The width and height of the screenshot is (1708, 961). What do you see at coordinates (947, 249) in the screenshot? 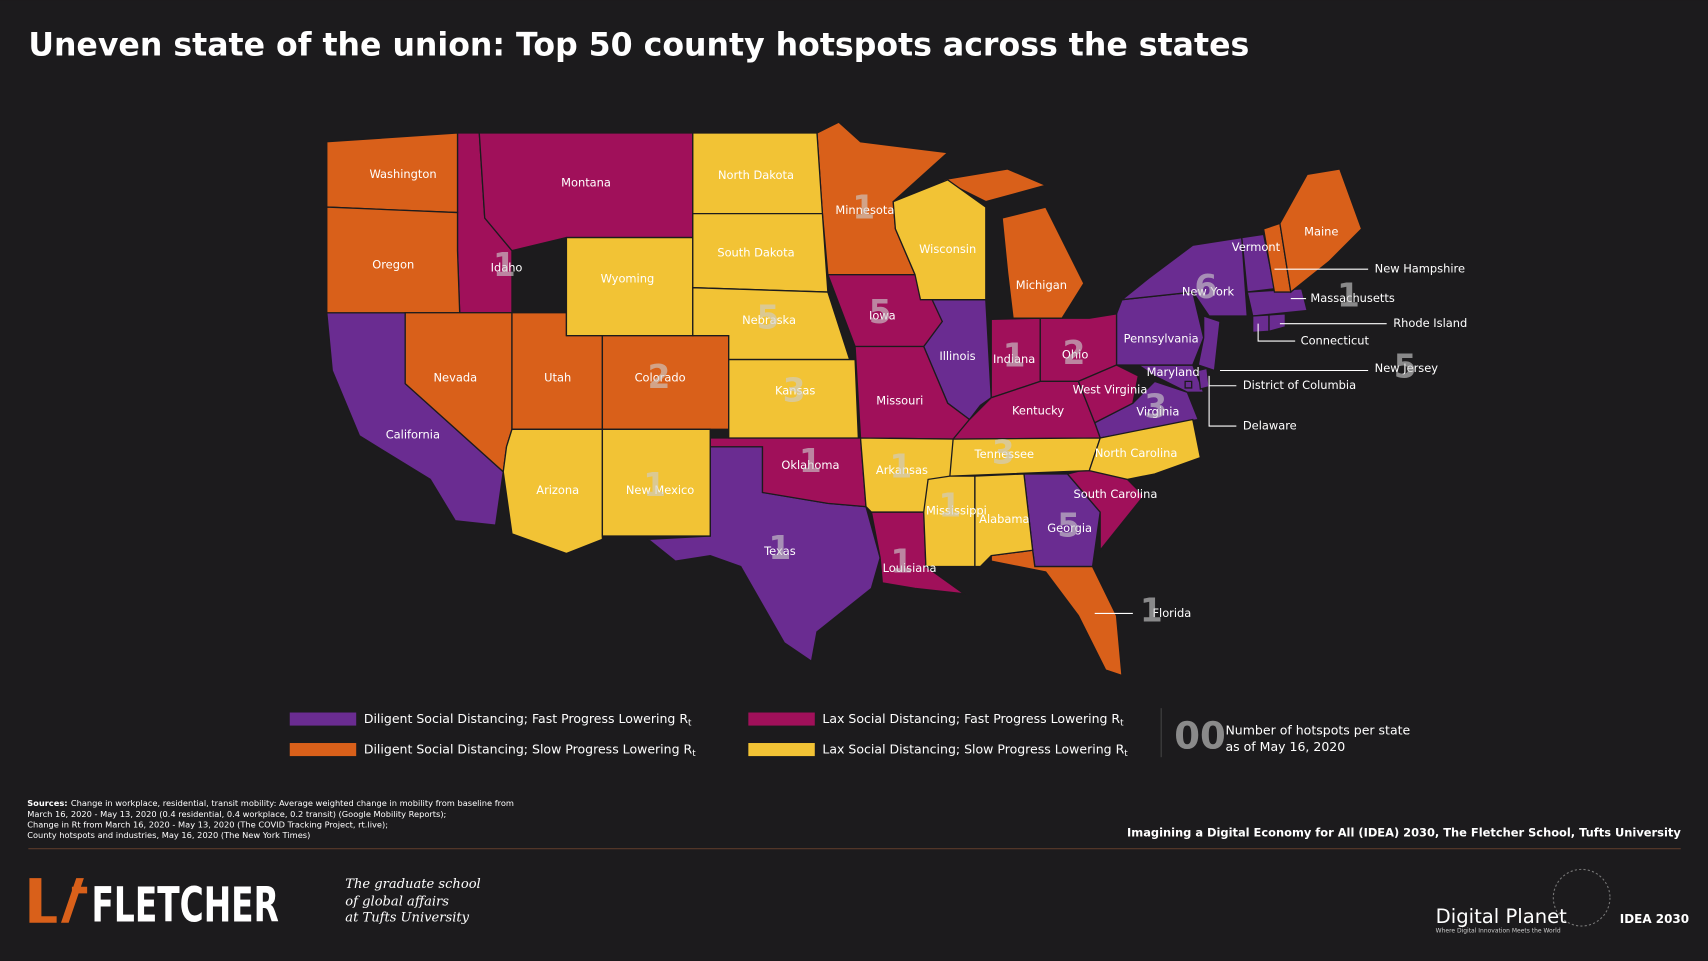
I see `state-label: Wisconsin` at bounding box center [947, 249].